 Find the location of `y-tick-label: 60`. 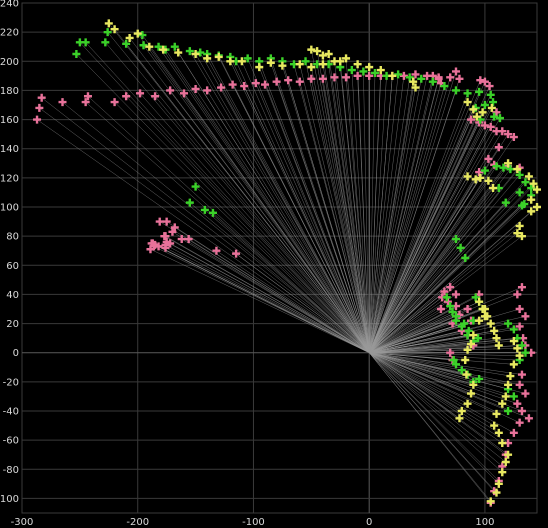

y-tick-label: 60 is located at coordinates (12, 266).